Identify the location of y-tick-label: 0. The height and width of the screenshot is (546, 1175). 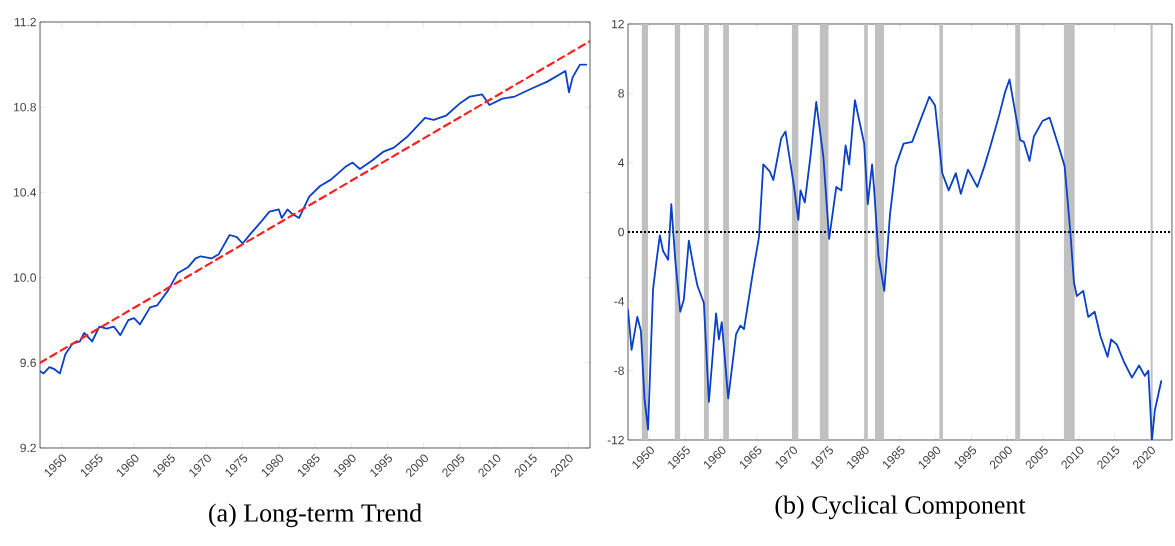
(621, 232).